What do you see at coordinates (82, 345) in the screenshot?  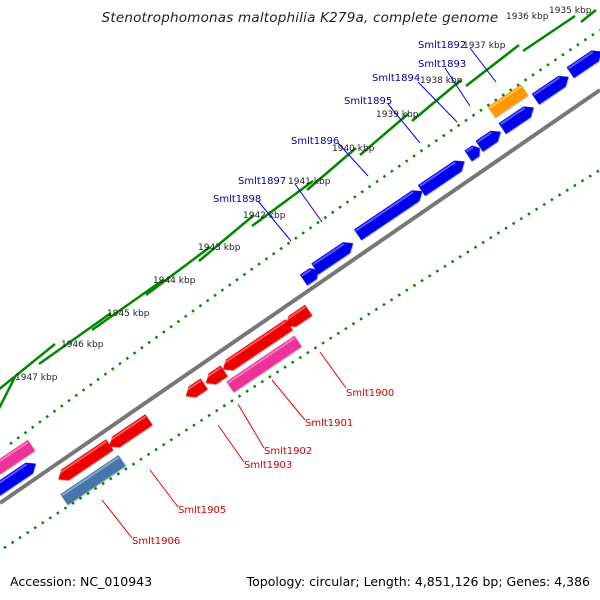 I see `tick-label: 1946 kbp` at bounding box center [82, 345].